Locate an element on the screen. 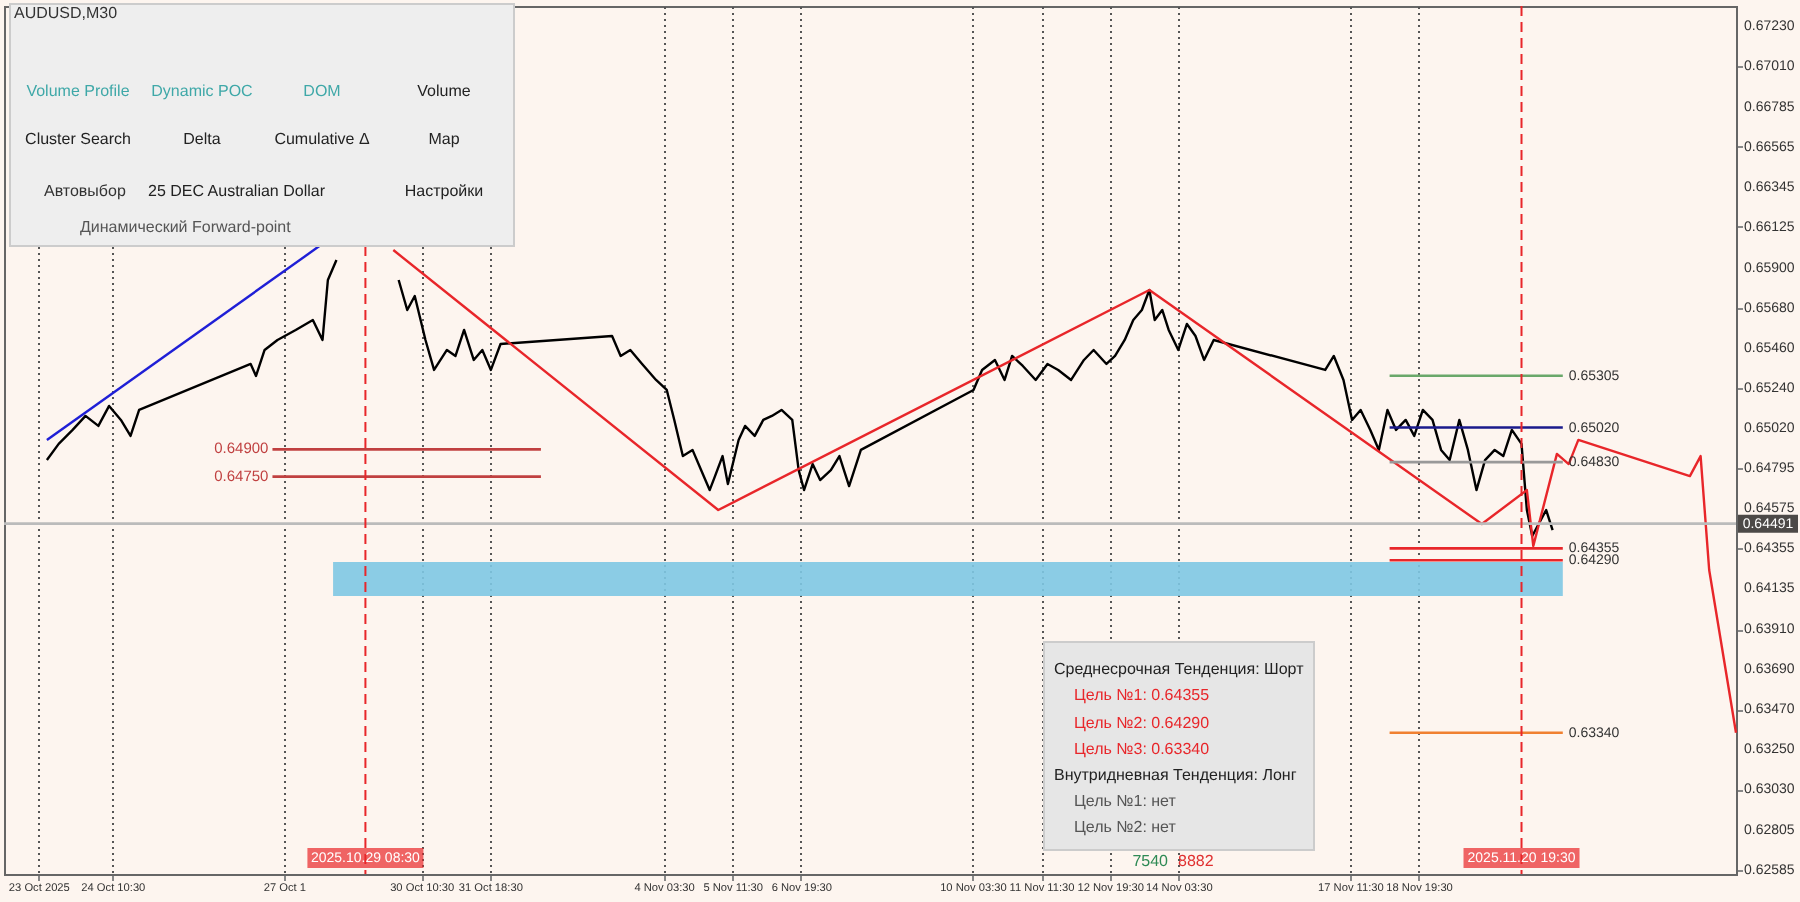 This screenshot has height=902, width=1800. annotation: Dynamic POC is located at coordinates (202, 91).